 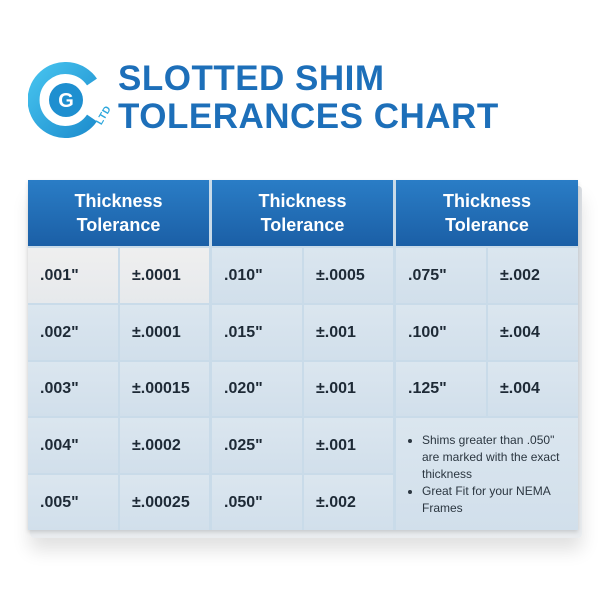 What do you see at coordinates (251, 78) in the screenshot?
I see `title-line-1: SLOTTED SHIM` at bounding box center [251, 78].